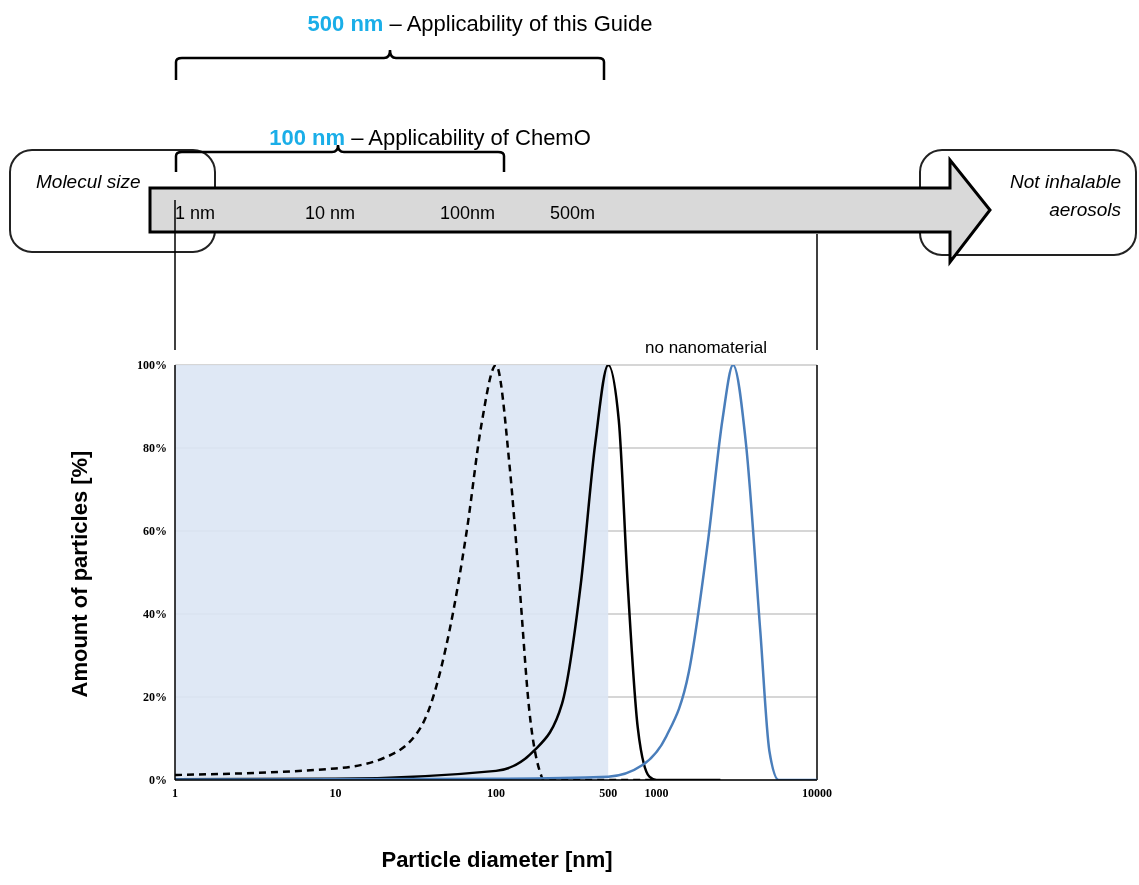 This screenshot has width=1139, height=885. What do you see at coordinates (195, 213) in the screenshot?
I see `text: 1 nm` at bounding box center [195, 213].